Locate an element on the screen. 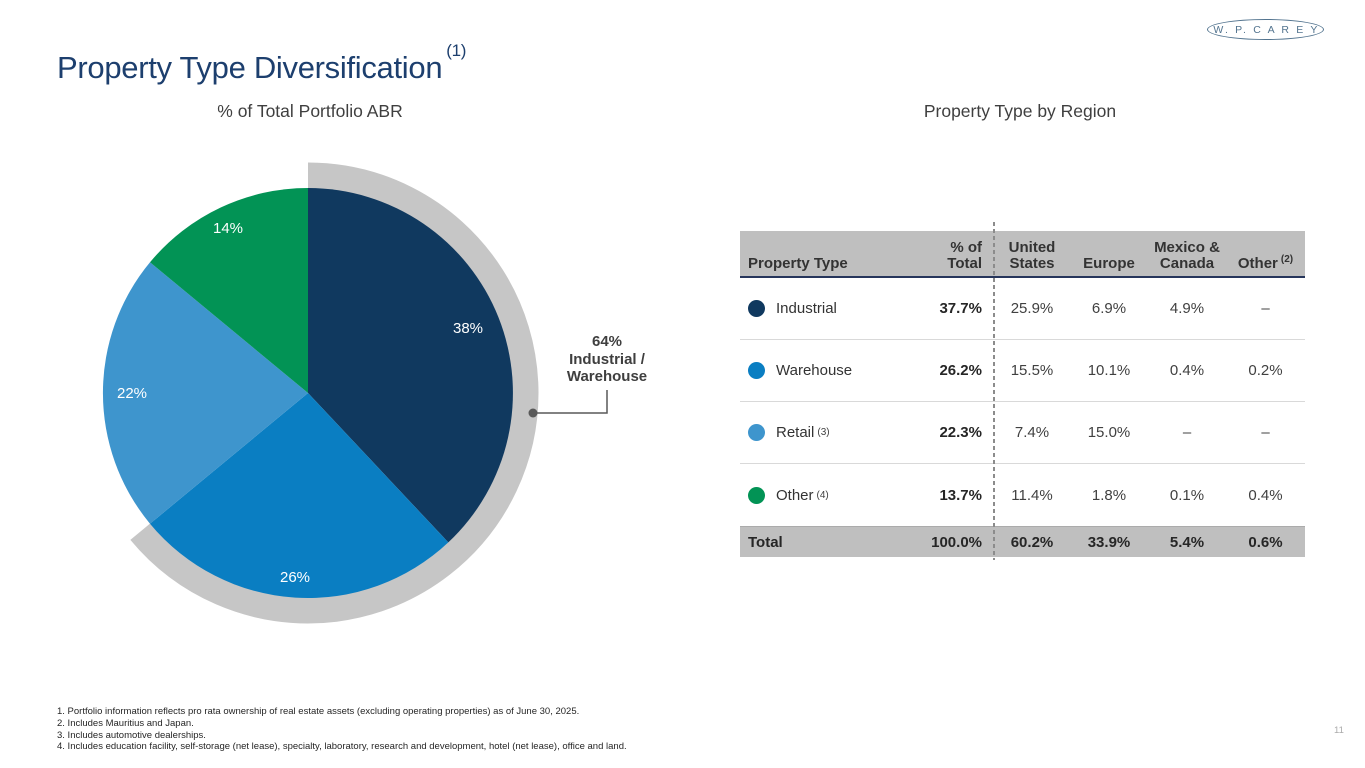 The height and width of the screenshot is (768, 1365). row-footnote-ref: (3) is located at coordinates (823, 432).